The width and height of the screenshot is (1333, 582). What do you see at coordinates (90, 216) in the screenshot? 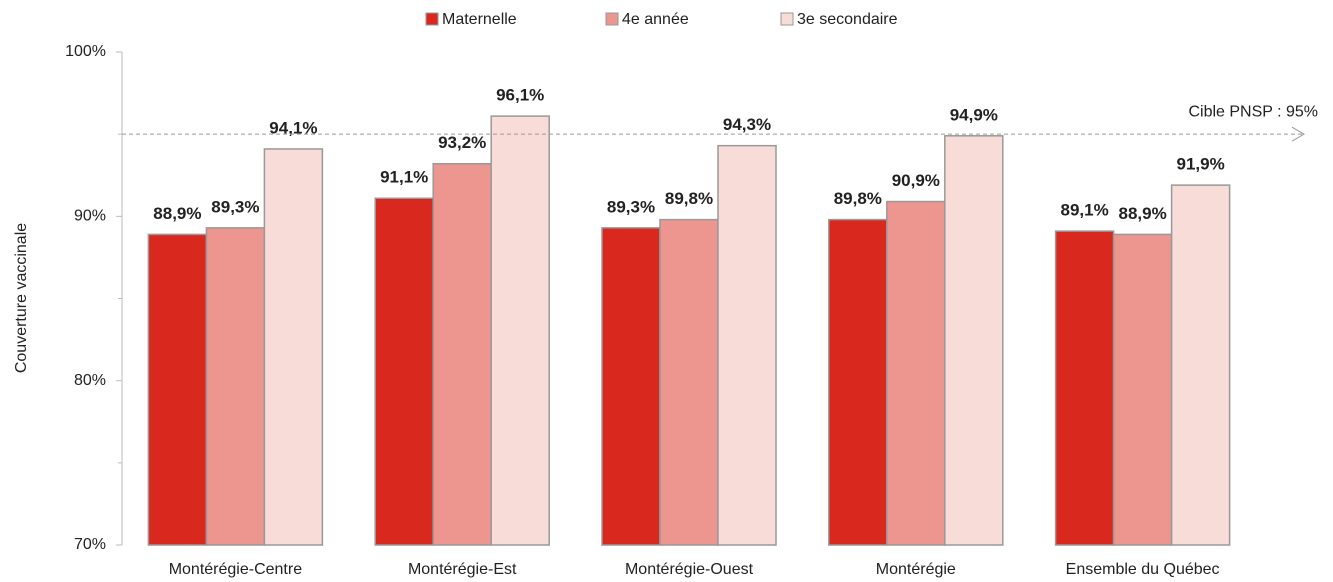
I see `y-tick-label: 90%` at bounding box center [90, 216].